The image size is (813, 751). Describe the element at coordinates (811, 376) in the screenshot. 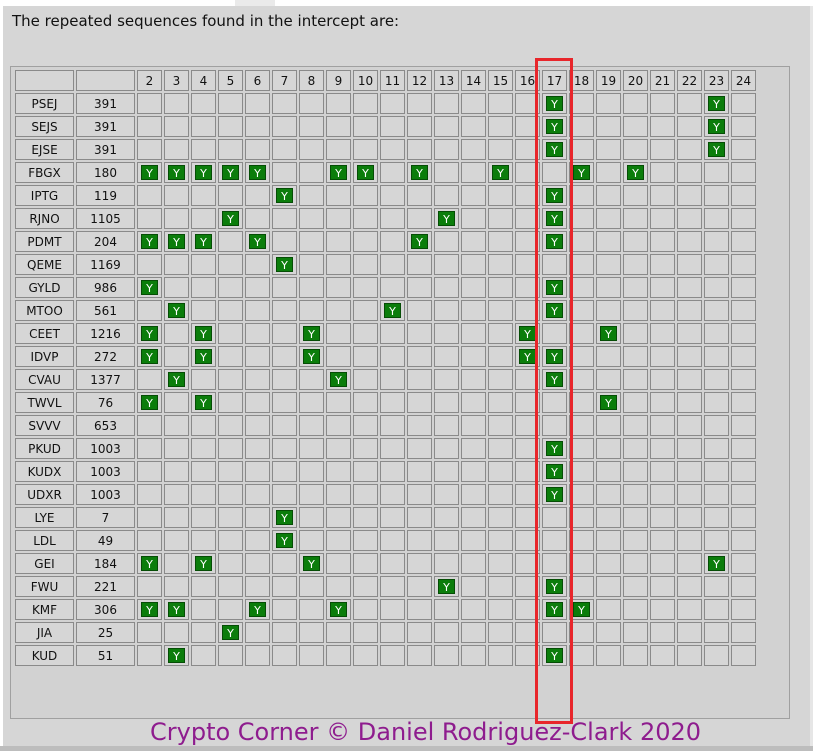

I see `scrollbar` at that location.